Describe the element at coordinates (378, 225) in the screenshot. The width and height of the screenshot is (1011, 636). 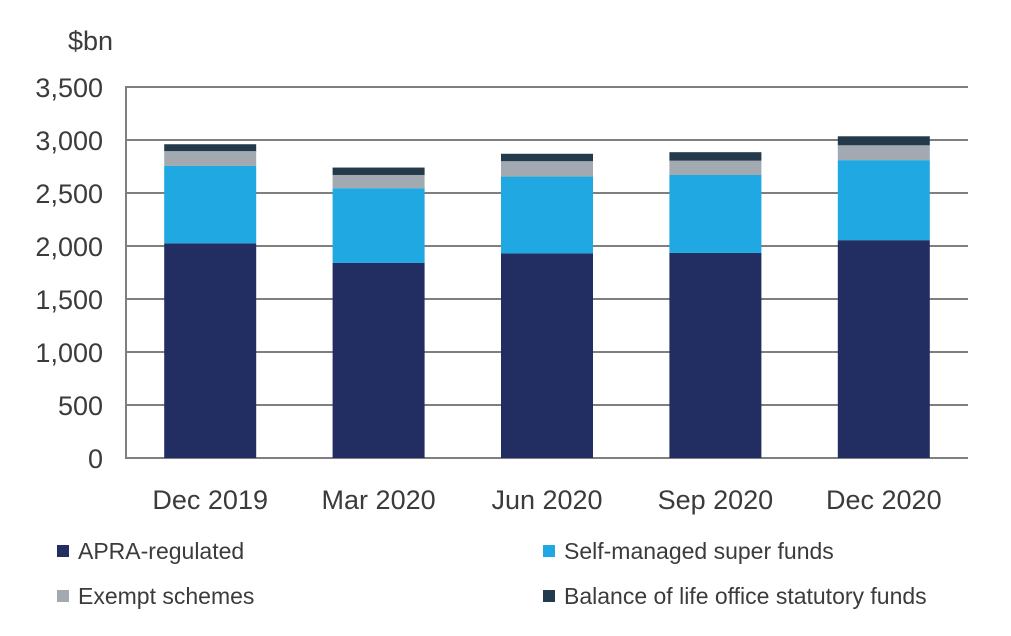
I see `bar-segment-series1-mar-2020` at that location.